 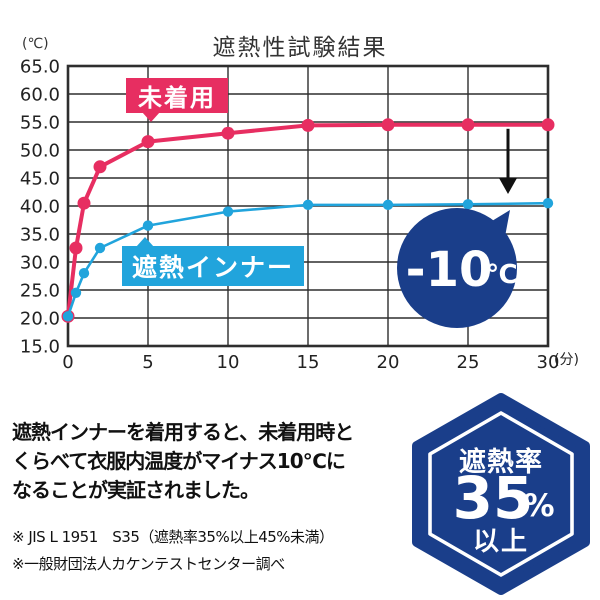 What do you see at coordinates (35, 44) in the screenshot?
I see `y-axis-unit-label: (℃)` at bounding box center [35, 44].